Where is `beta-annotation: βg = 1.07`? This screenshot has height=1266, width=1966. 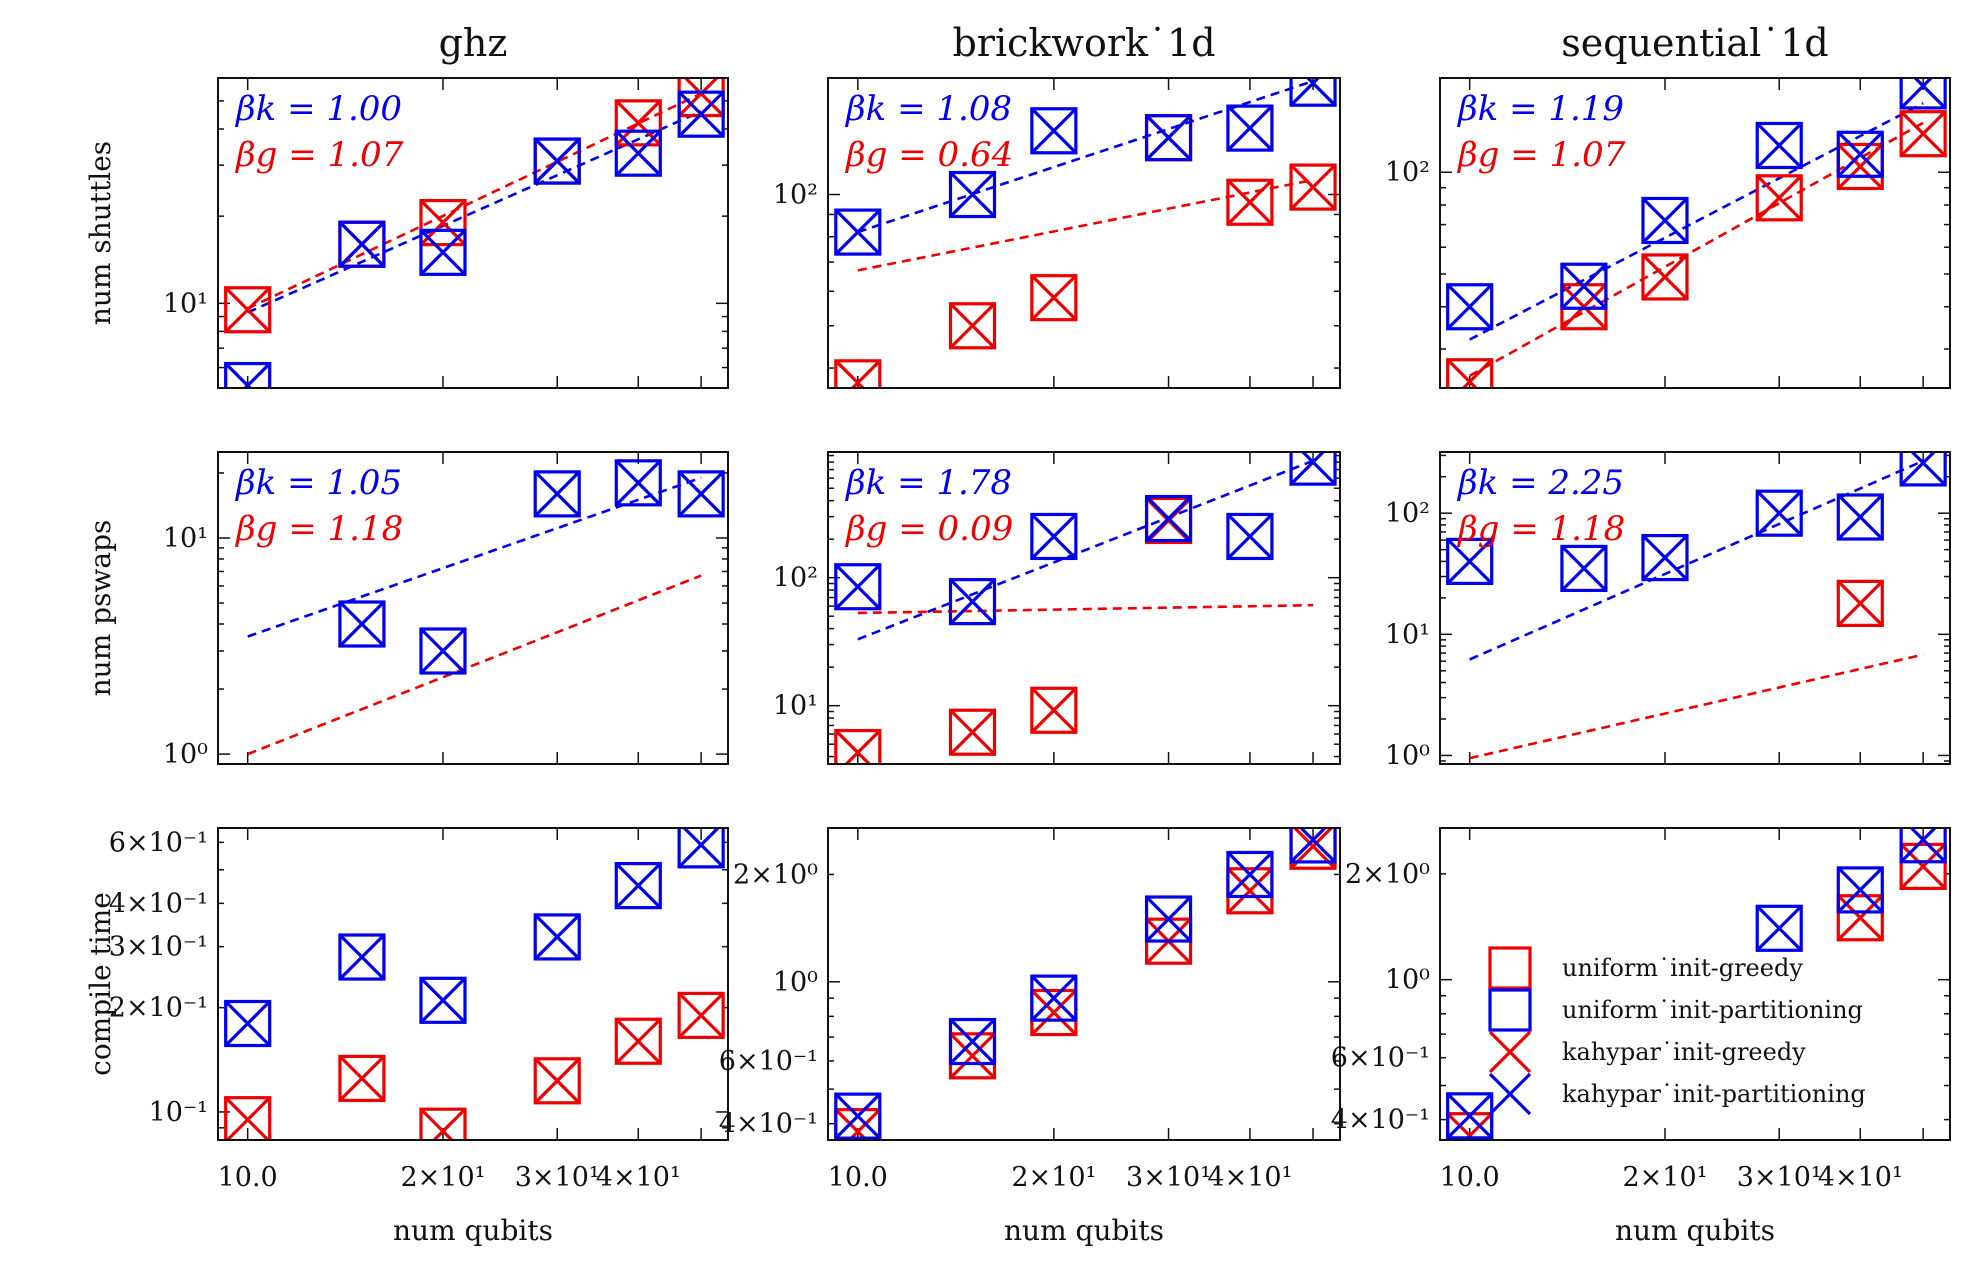 beta-annotation: βg = 1.07 is located at coordinates (319, 155).